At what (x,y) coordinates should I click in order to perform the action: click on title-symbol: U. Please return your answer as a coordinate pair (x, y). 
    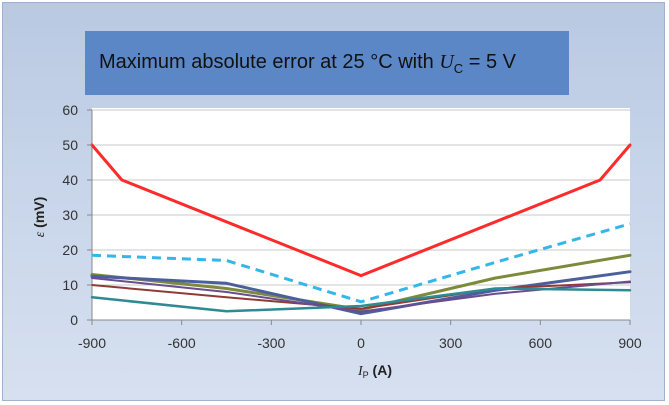
    Looking at the image, I should click on (446, 62).